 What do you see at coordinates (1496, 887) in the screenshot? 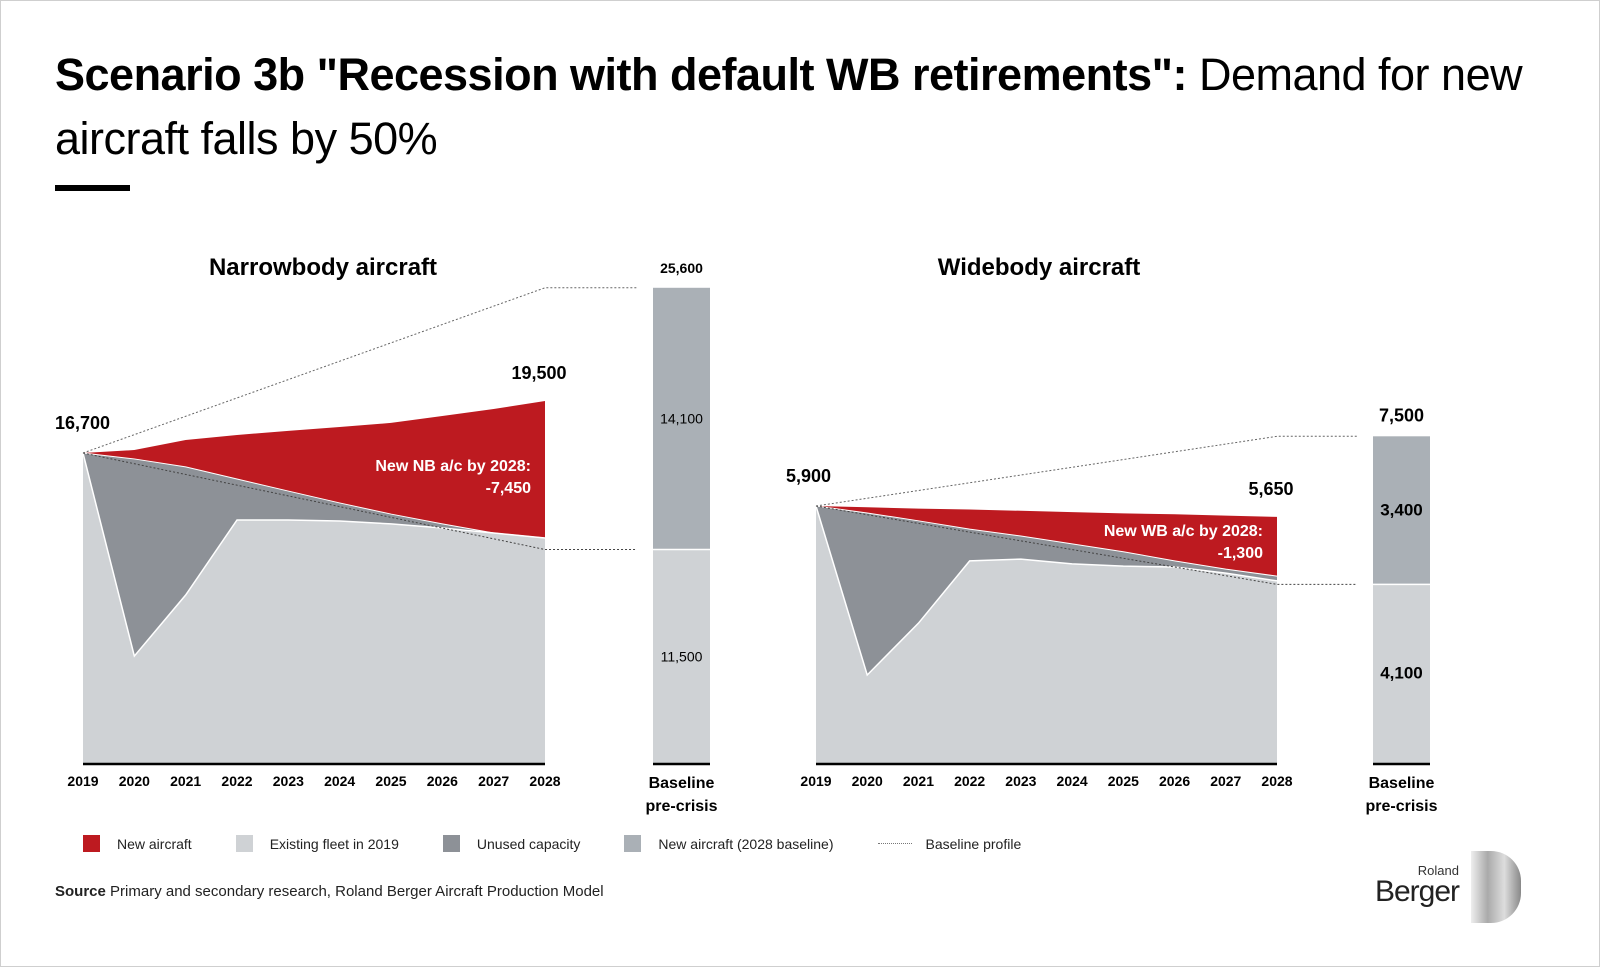
I see `logo-b-mark` at bounding box center [1496, 887].